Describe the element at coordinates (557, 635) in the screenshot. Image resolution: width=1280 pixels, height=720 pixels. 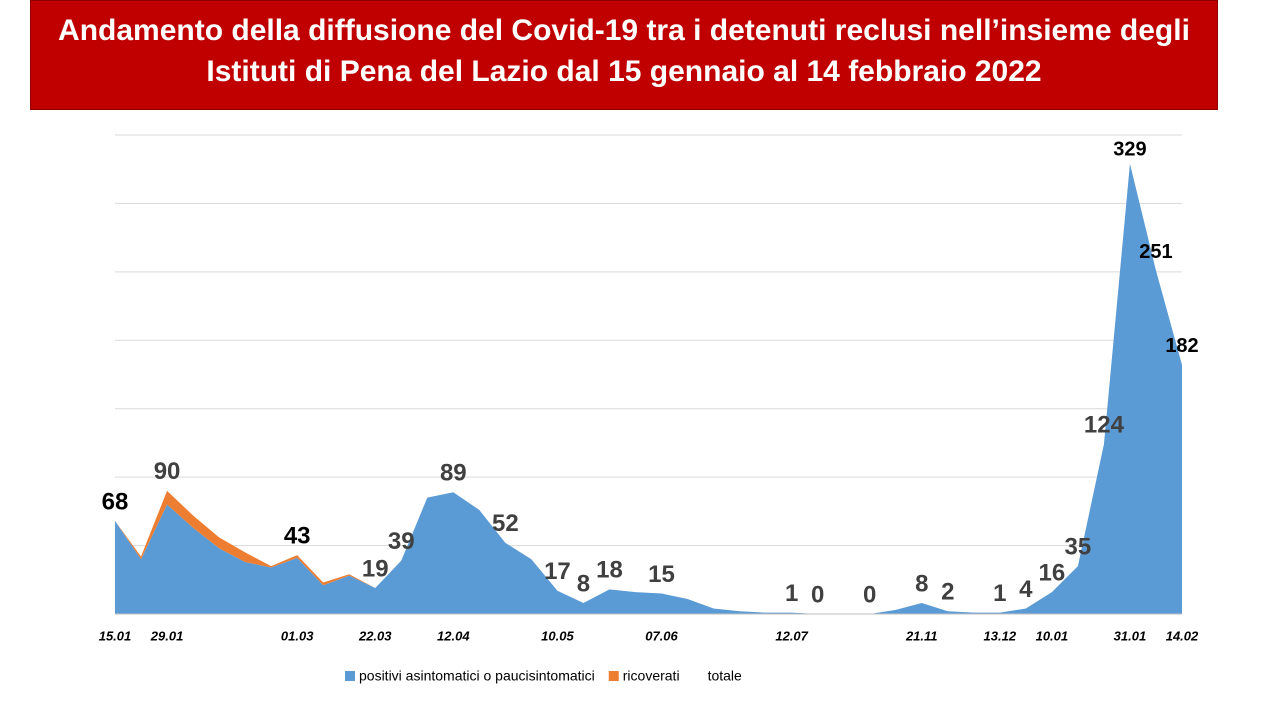
I see `x-tick-label: 10.05` at that location.